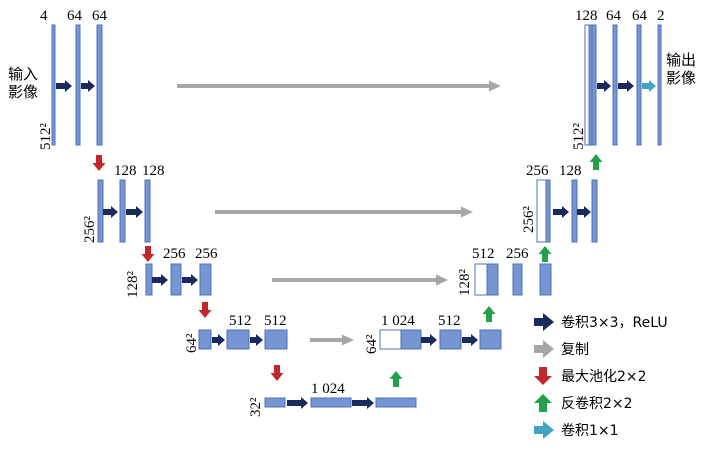 This screenshot has height=452, width=717. I want to click on conv1x1-arrow-icon, so click(649, 86).